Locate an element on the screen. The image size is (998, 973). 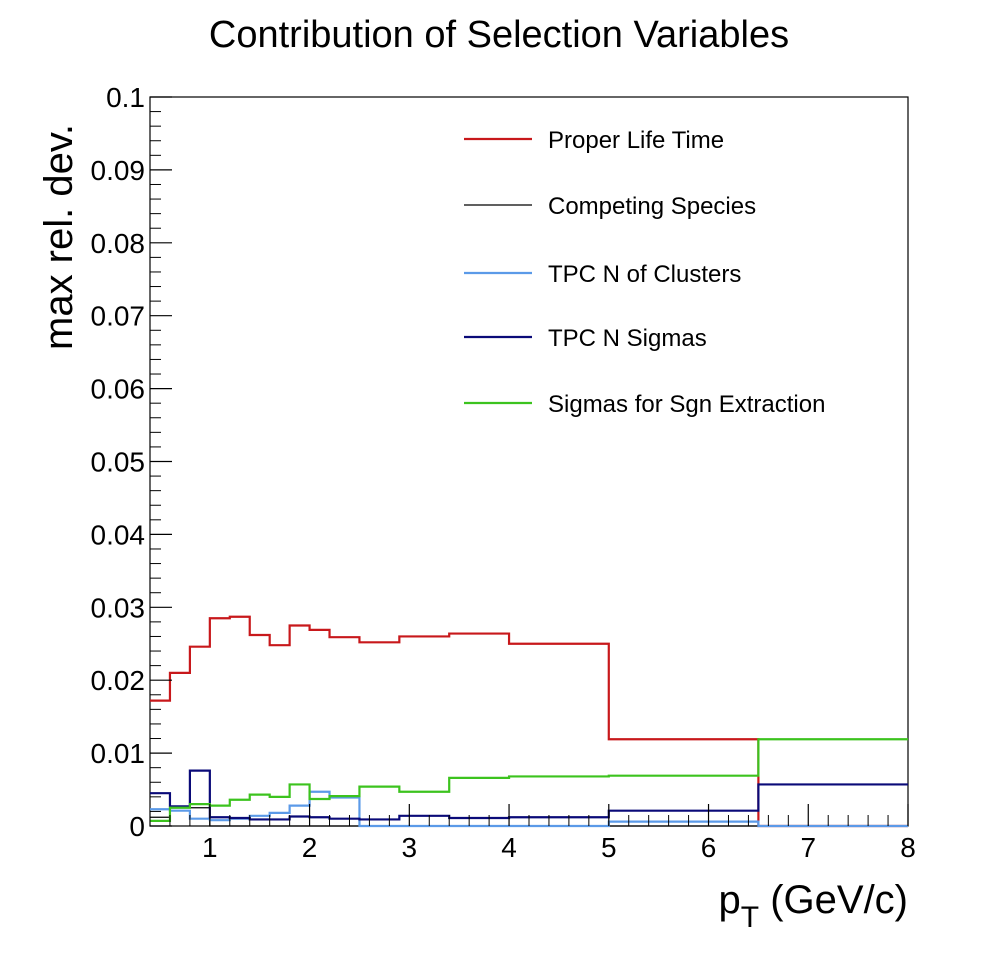
x-tick-label: 5 is located at coordinates (609, 847).